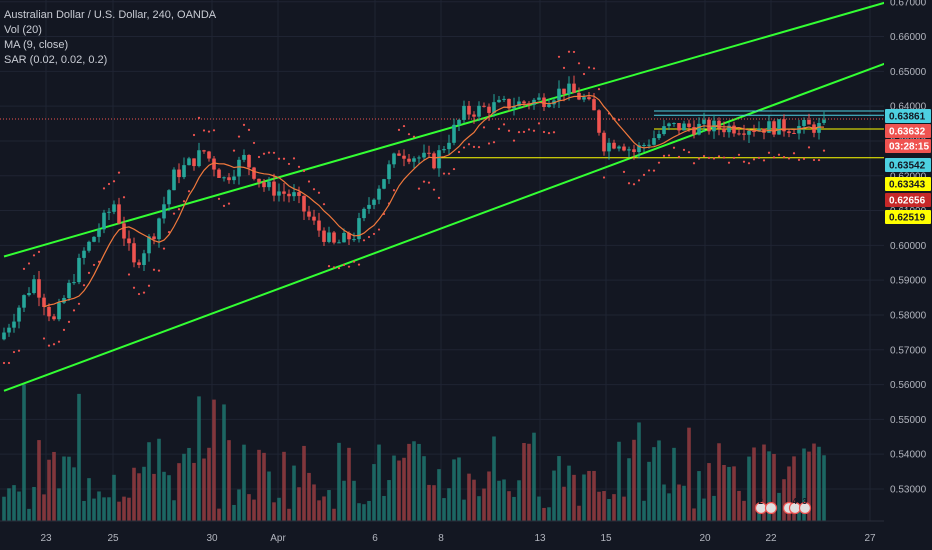 The width and height of the screenshot is (932, 550). Describe the element at coordinates (442, 134) in the screenshot. I see `horizontal-lines` at that location.